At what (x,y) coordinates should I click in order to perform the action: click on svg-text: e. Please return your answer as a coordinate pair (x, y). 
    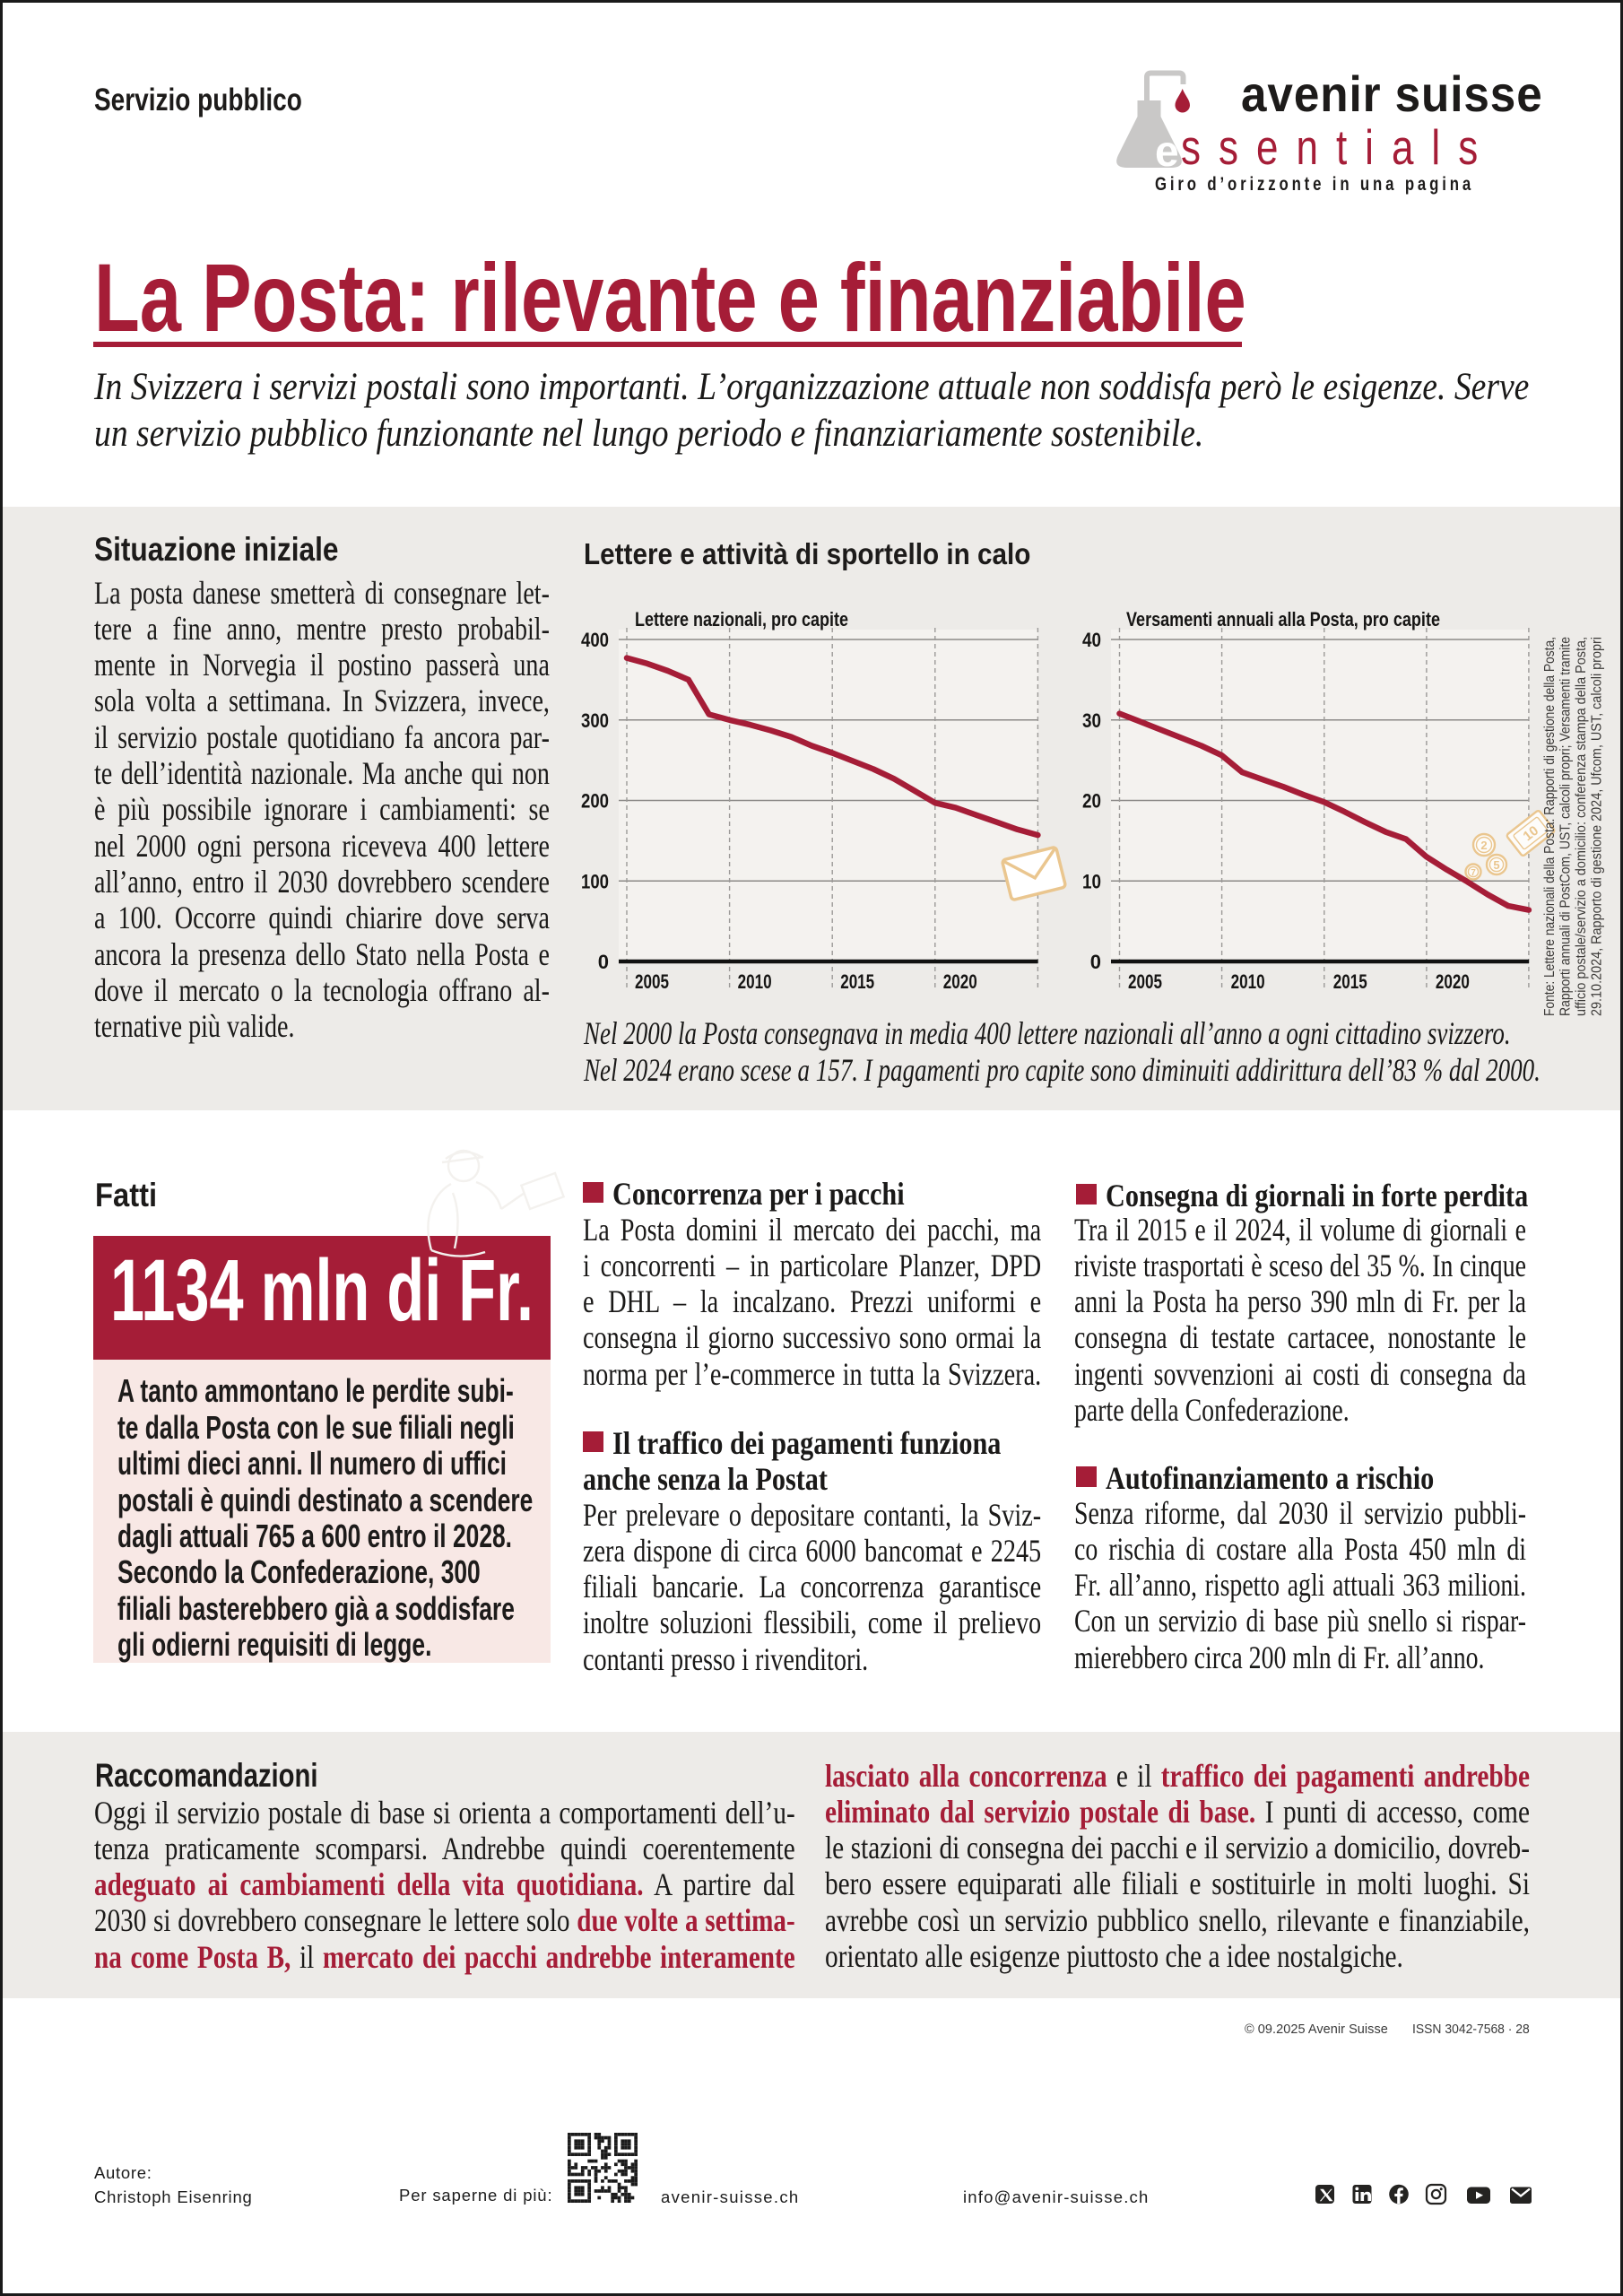
    Looking at the image, I should click on (1167, 152).